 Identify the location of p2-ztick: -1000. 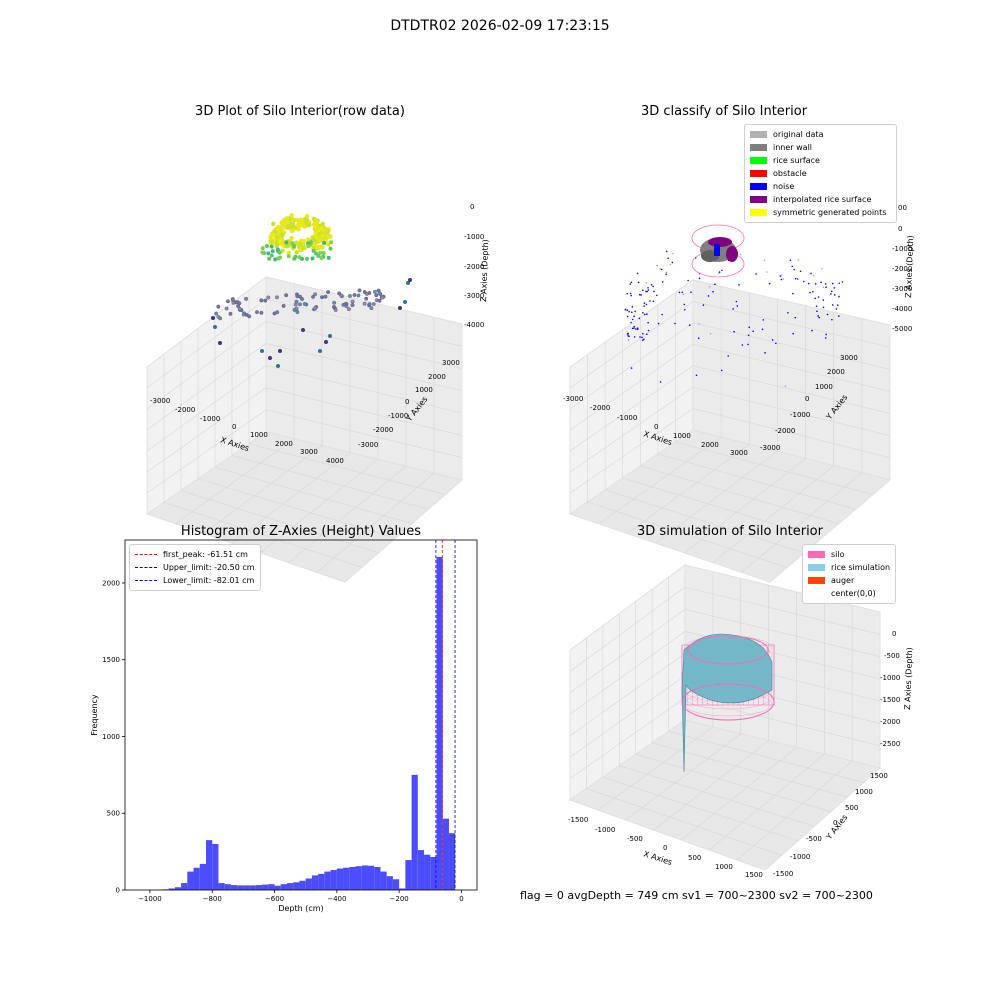
(902, 249).